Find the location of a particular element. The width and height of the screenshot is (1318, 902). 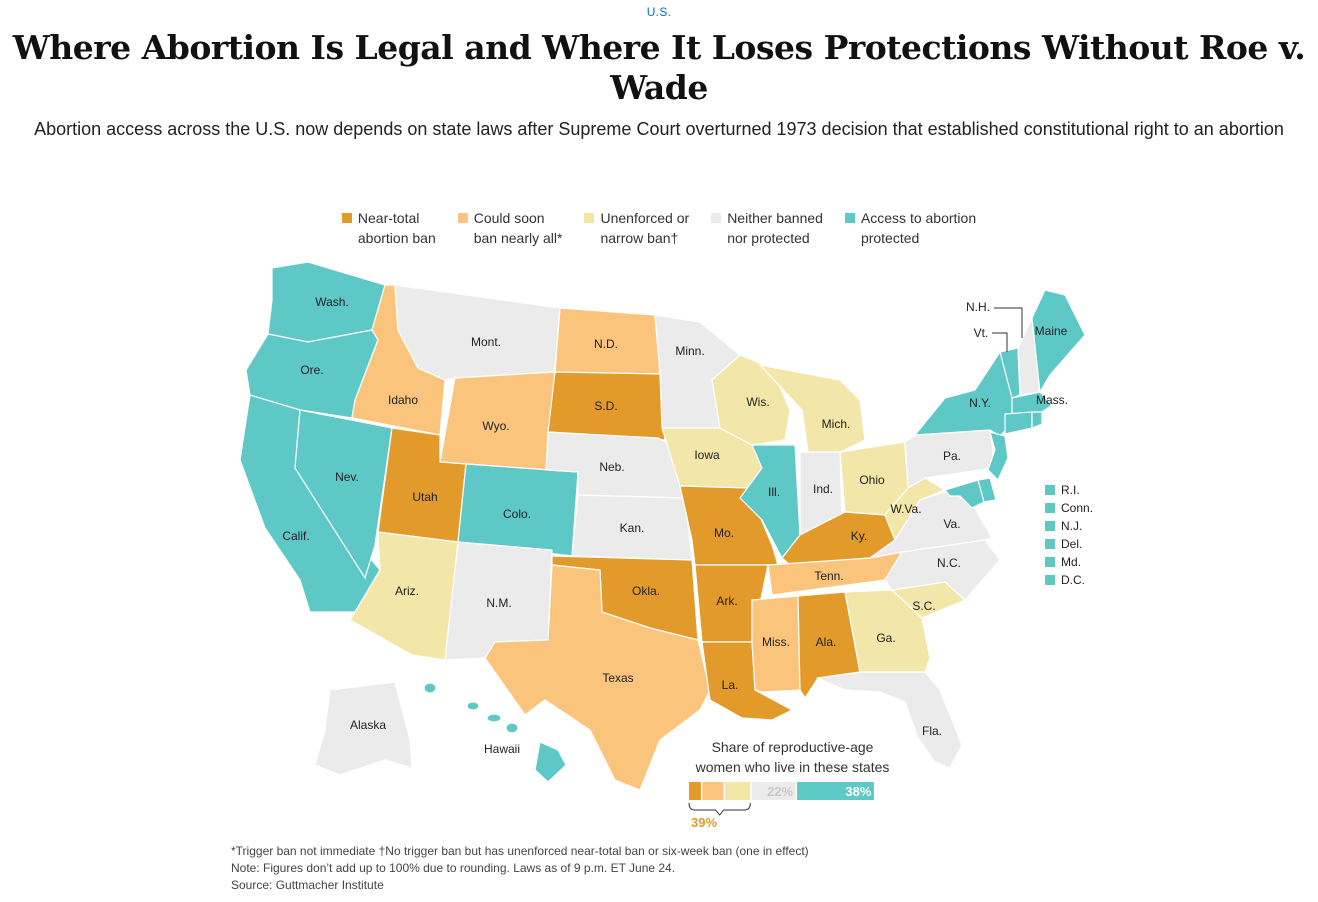

small-key-item: N.J. is located at coordinates (1069, 526).